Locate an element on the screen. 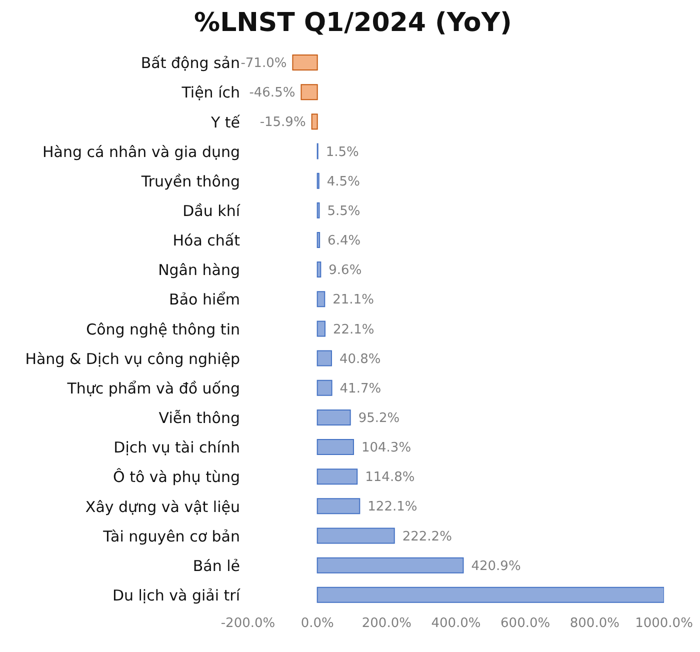 The width and height of the screenshot is (700, 652). data-label: 114.8% is located at coordinates (390, 478).